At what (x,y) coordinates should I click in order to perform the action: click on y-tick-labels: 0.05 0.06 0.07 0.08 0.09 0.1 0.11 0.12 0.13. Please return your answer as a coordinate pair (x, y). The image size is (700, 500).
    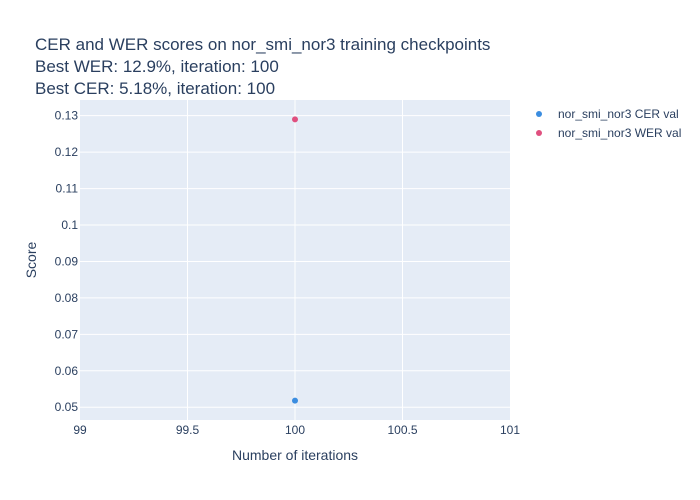
    Looking at the image, I should click on (67, 262).